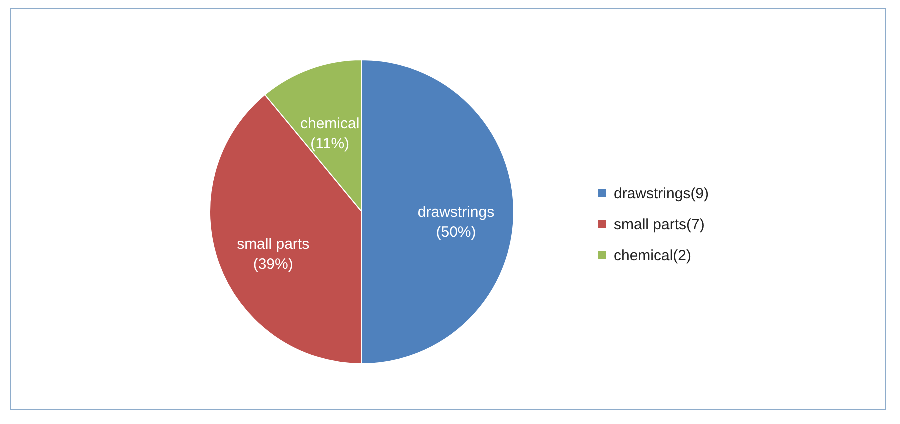 This screenshot has width=900, height=424. What do you see at coordinates (456, 222) in the screenshot?
I see `data-label: drawstrings (50%)` at bounding box center [456, 222].